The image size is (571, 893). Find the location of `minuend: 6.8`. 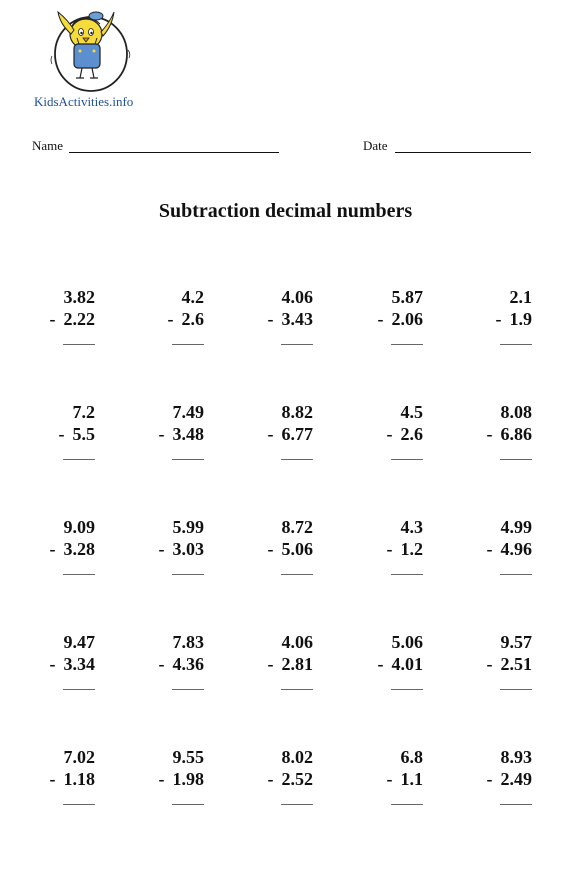

minuend: 6.8 is located at coordinates (412, 757).